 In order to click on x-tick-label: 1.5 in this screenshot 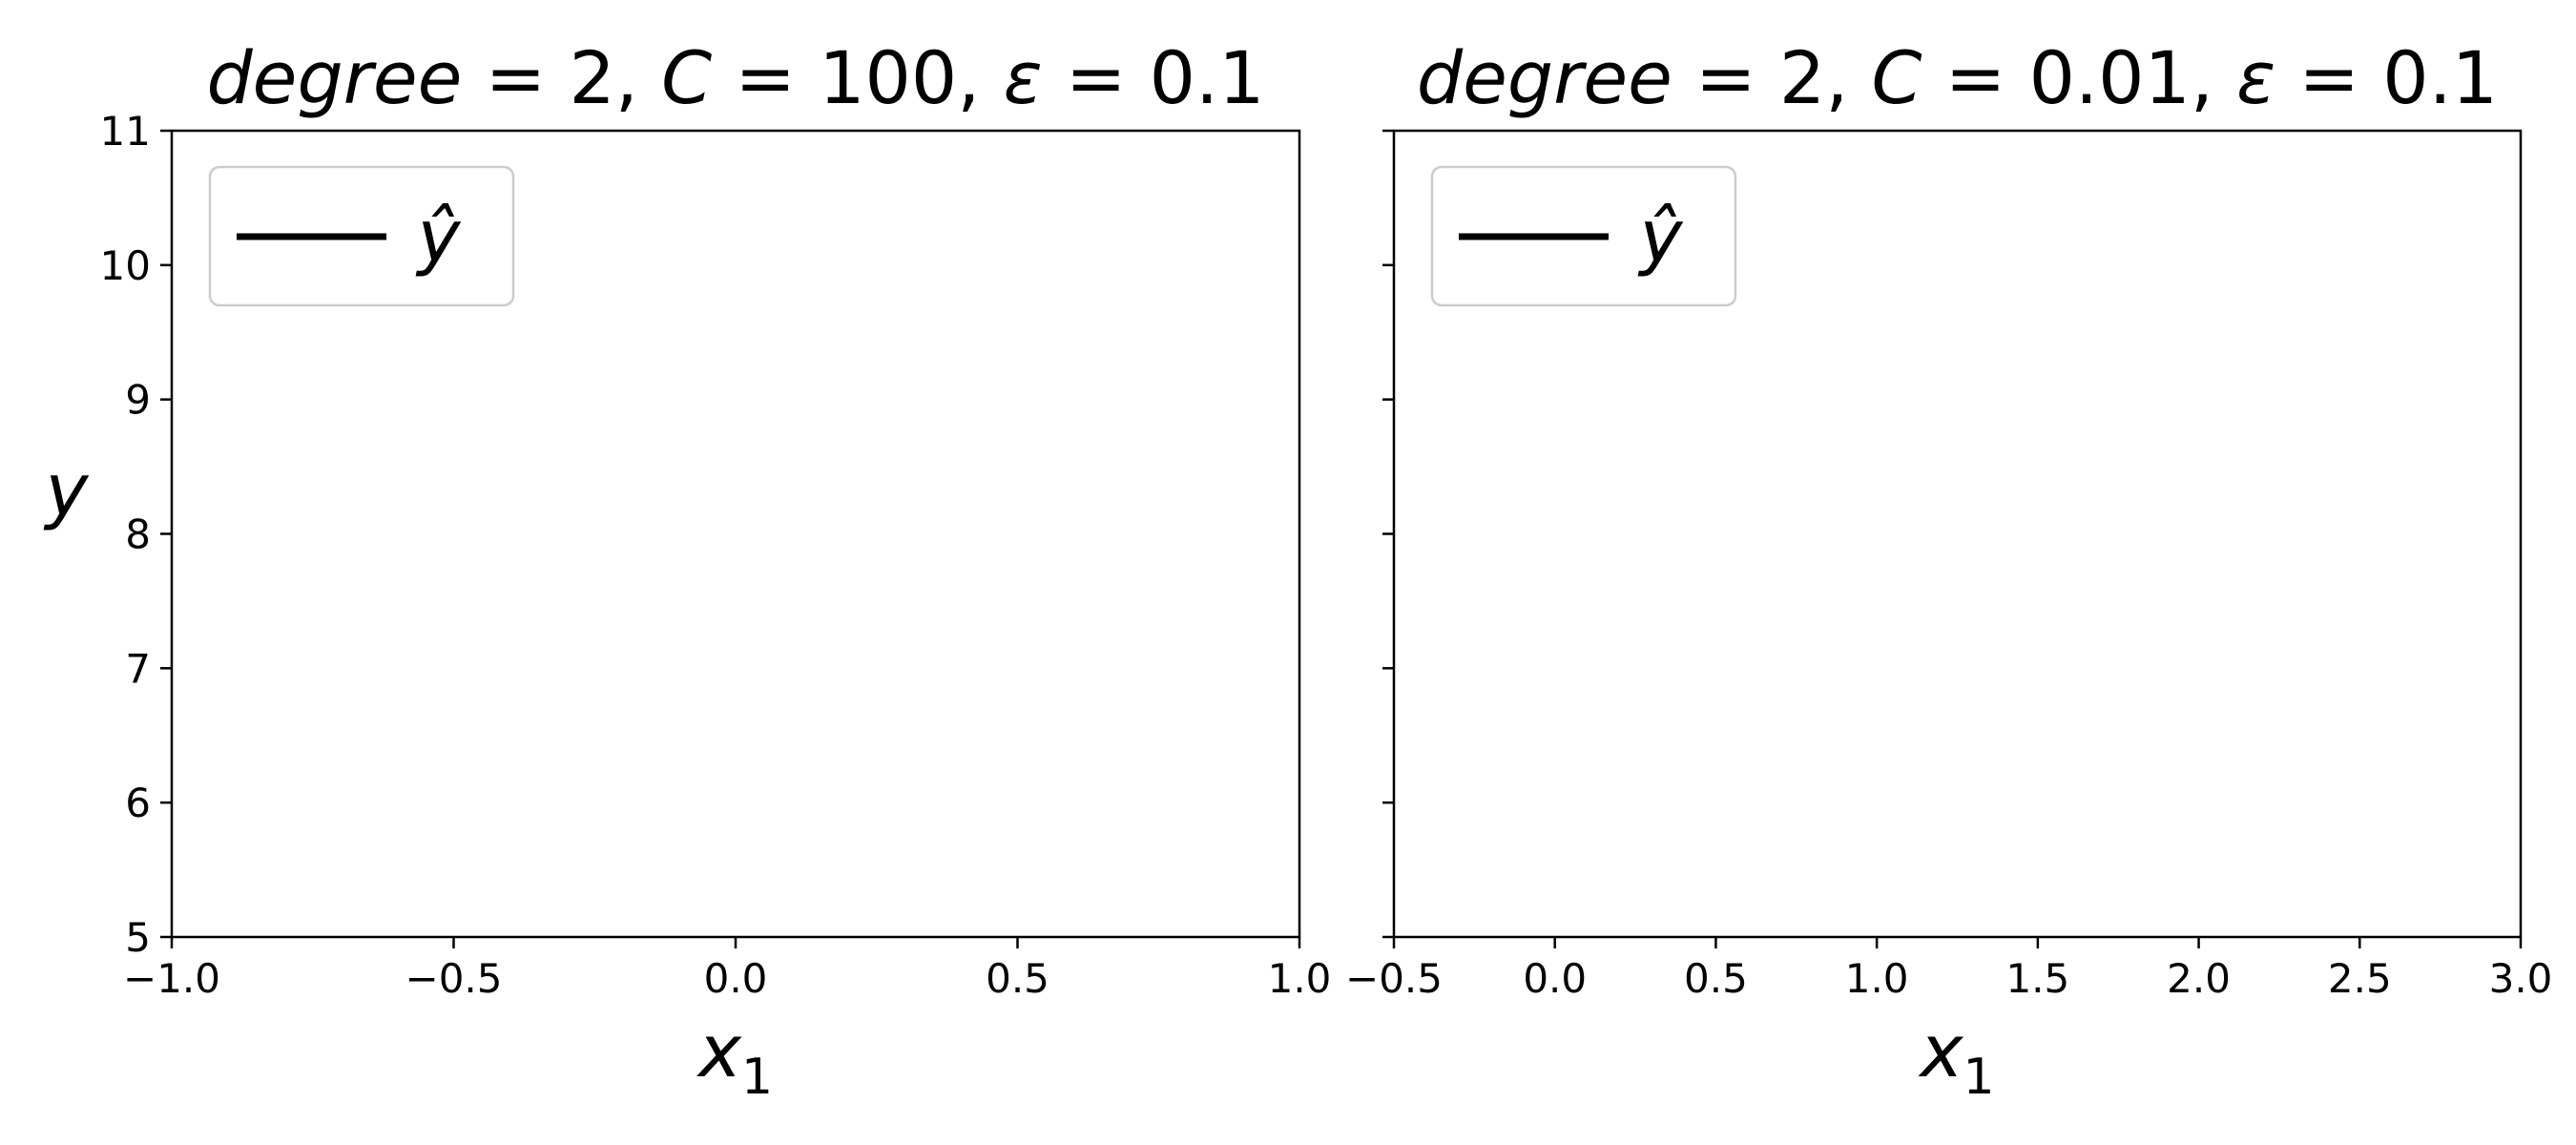, I will do `click(2037, 979)`.